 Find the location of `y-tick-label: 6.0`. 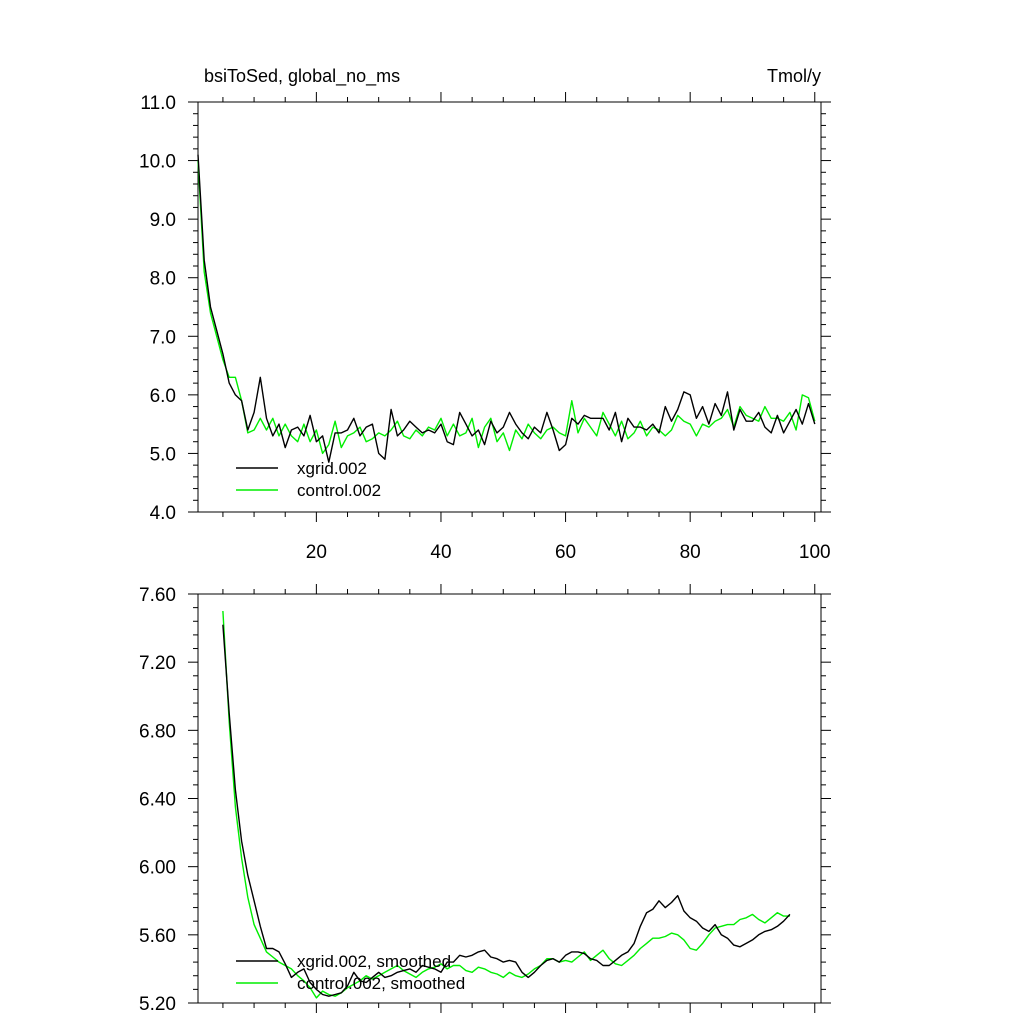

y-tick-label: 6.0 is located at coordinates (163, 396).